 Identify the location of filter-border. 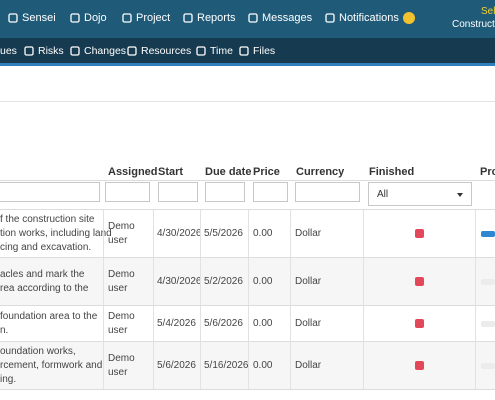
(247, 209).